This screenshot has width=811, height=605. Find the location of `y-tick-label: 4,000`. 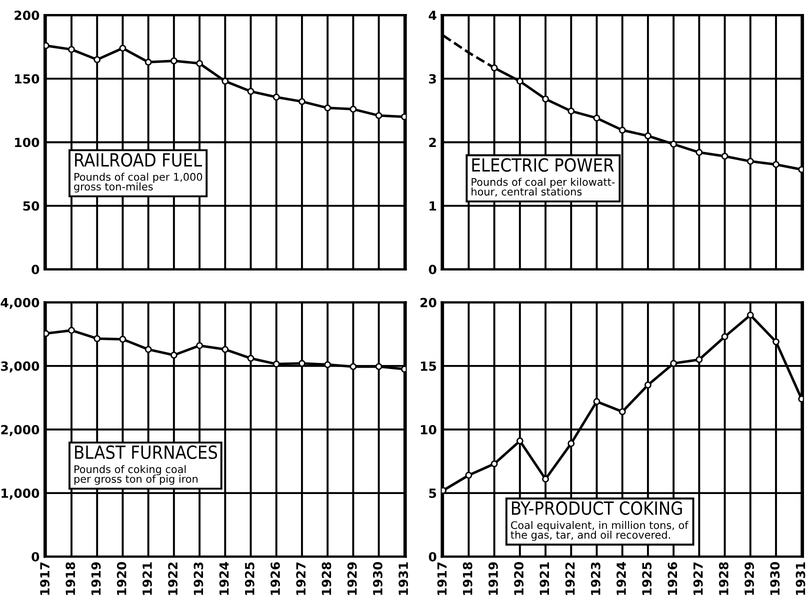

y-tick-label: 4,000 is located at coordinates (20, 303).